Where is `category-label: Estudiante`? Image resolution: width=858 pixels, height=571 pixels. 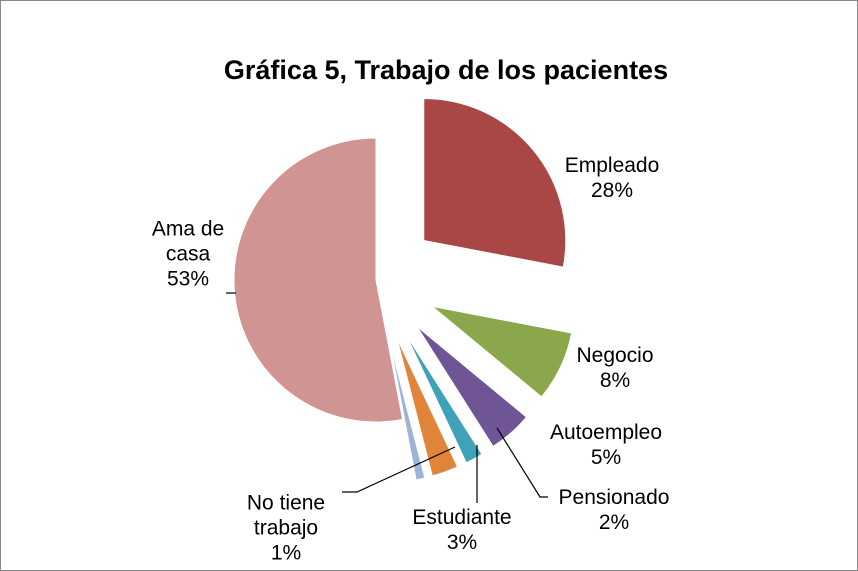 category-label: Estudiante is located at coordinates (462, 517).